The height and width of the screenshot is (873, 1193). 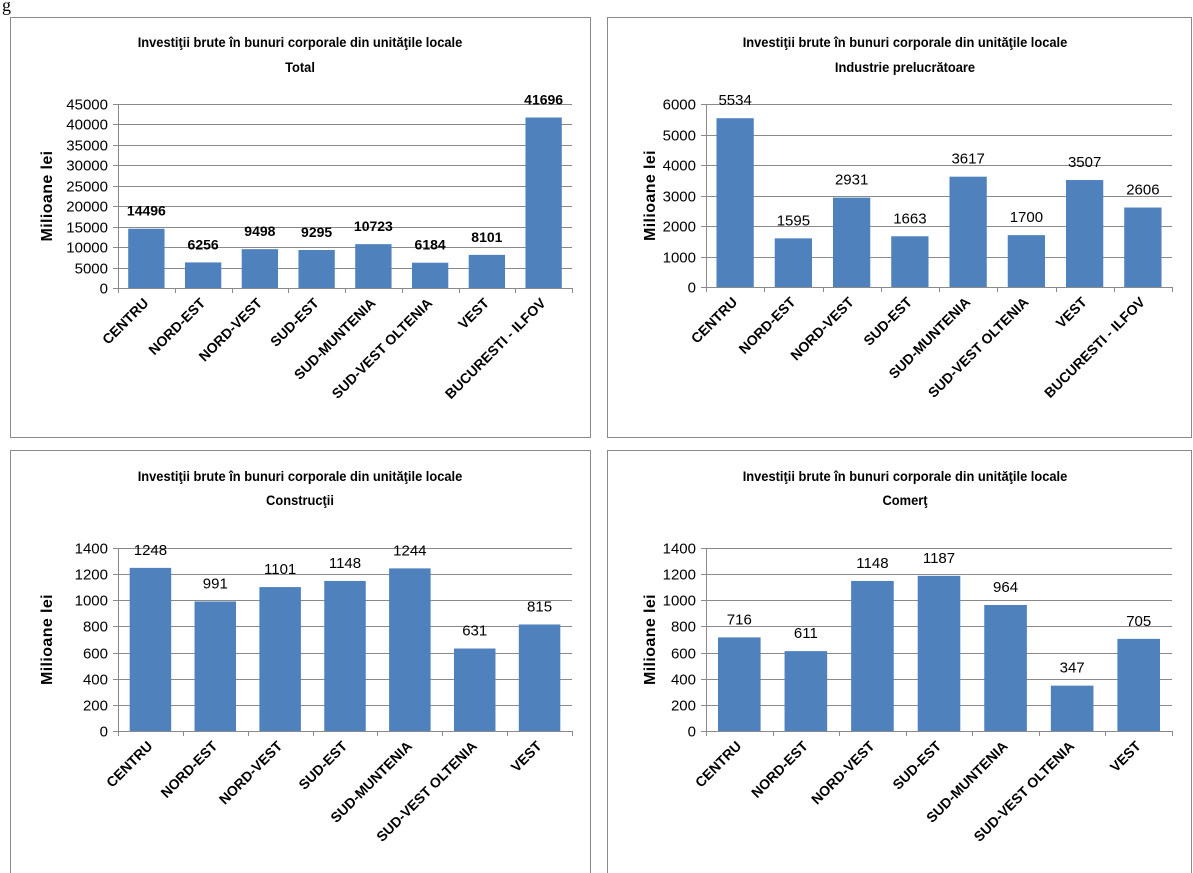 I want to click on chart4-bar-centru, so click(x=739, y=684).